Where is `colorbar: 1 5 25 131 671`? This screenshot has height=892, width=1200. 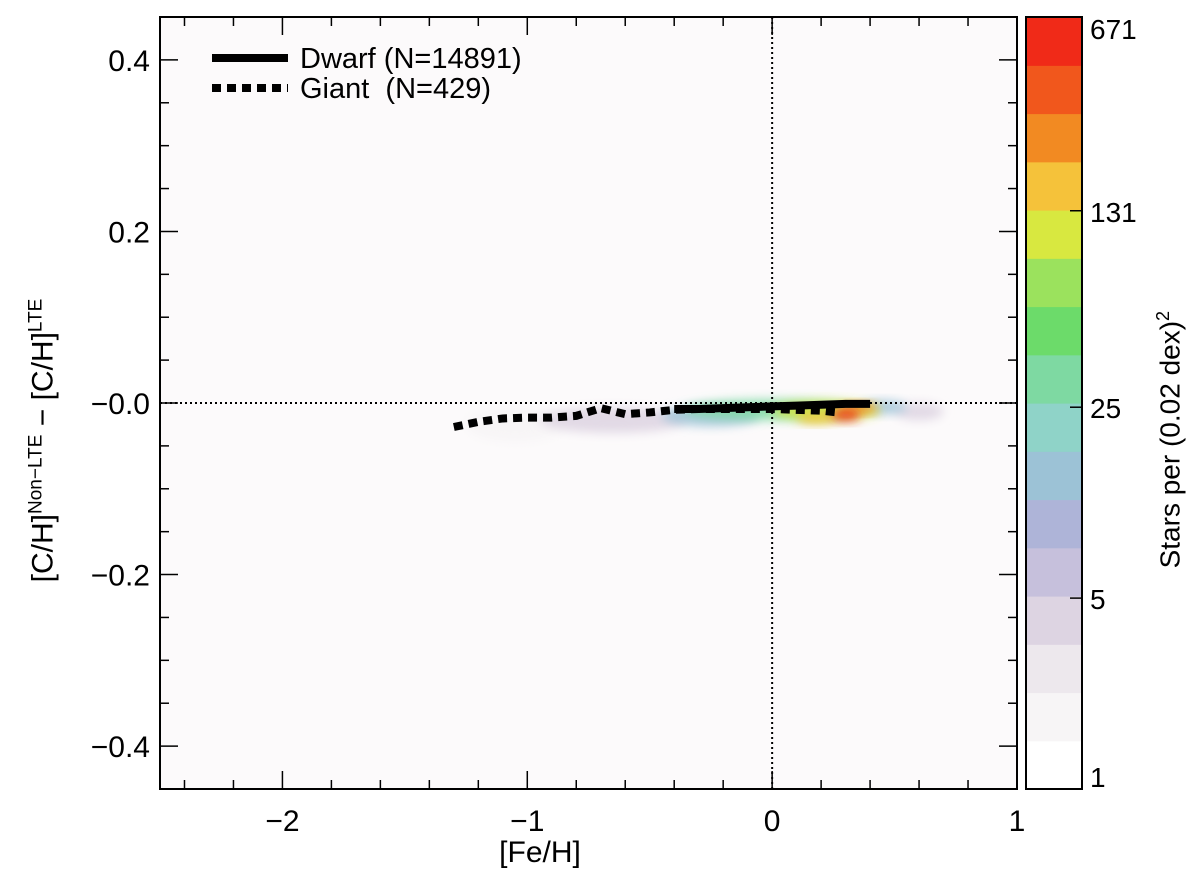
colorbar: 1 5 25 131 671 is located at coordinates (1081, 403).